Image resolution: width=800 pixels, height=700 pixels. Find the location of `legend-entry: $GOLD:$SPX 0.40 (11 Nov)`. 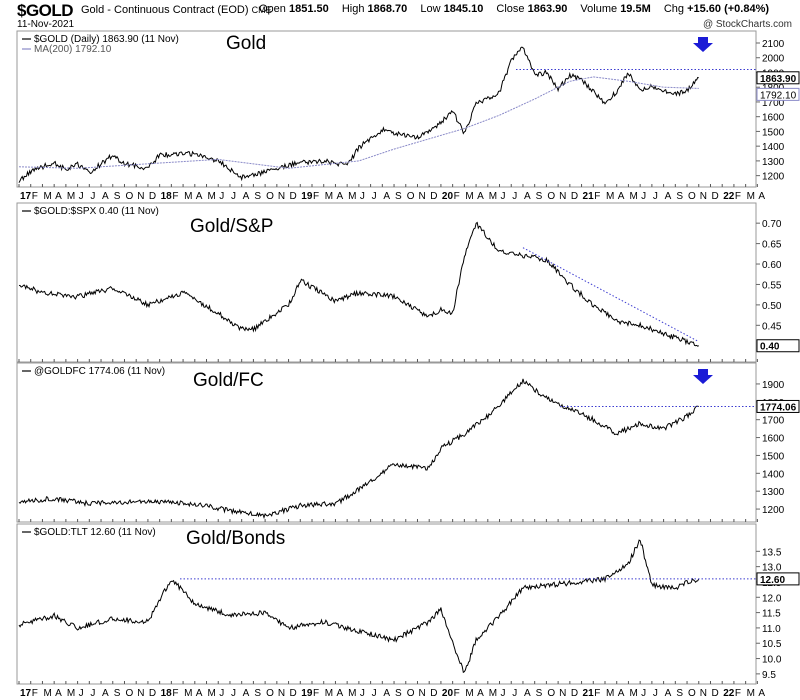

legend-entry: $GOLD:$SPX 0.40 (11 Nov) is located at coordinates (96, 211).